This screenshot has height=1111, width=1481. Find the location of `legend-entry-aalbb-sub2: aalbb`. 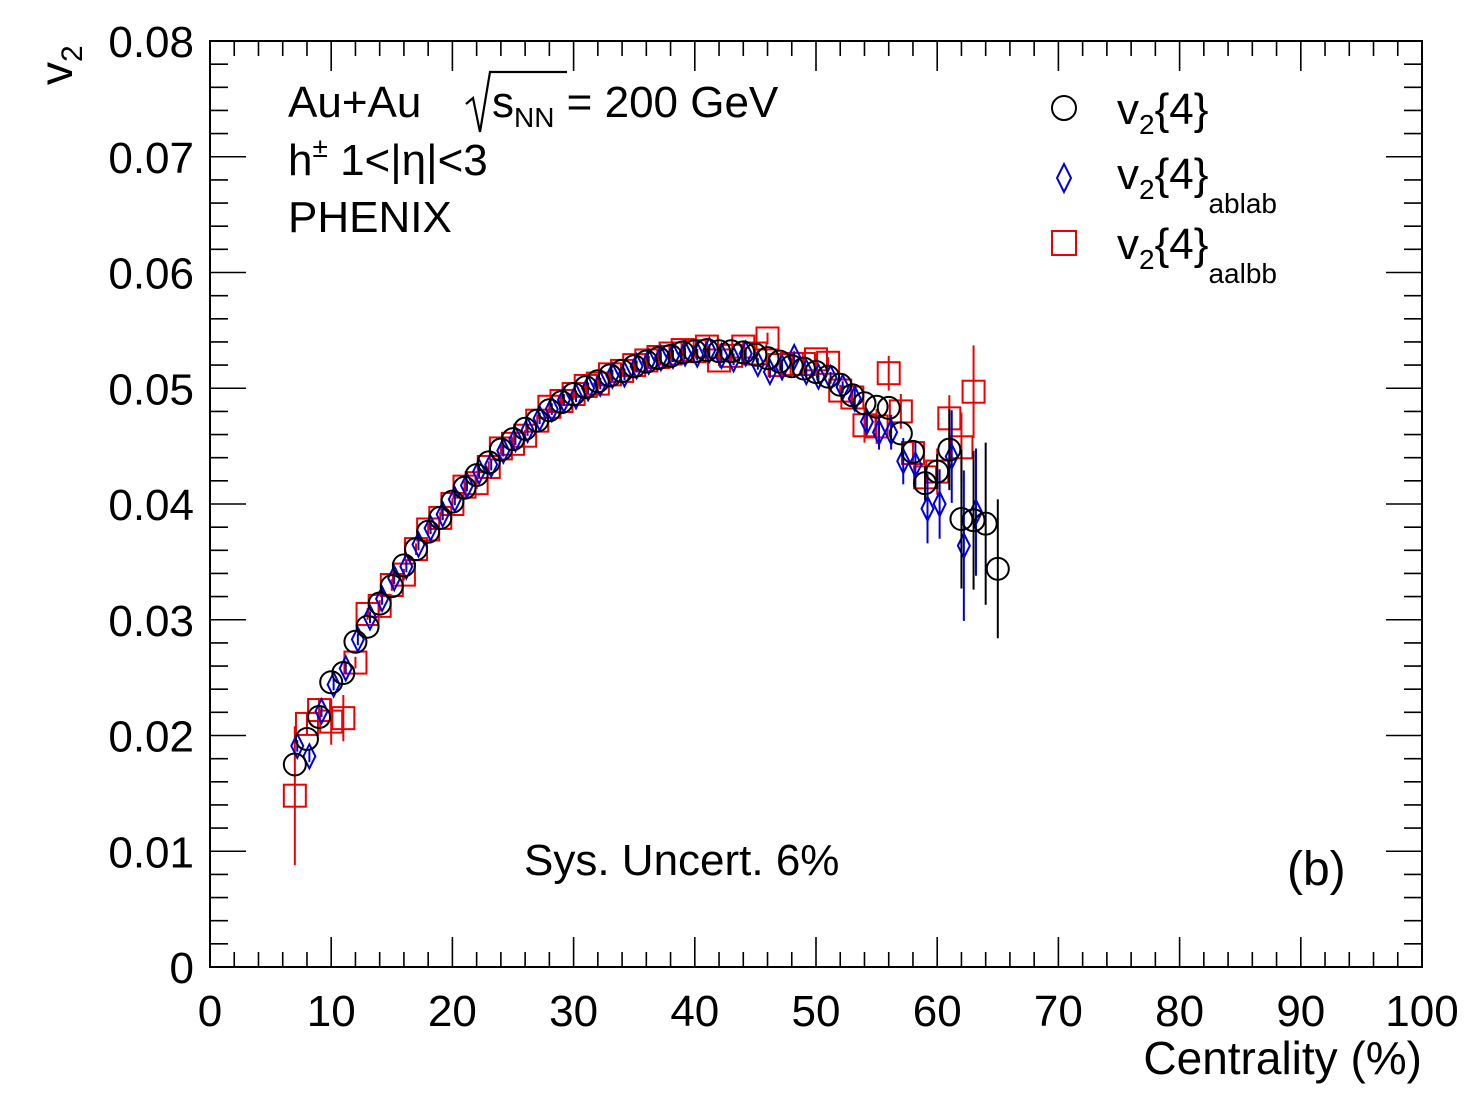

legend-entry-aalbb-sub2: aalbb is located at coordinates (1242, 273).